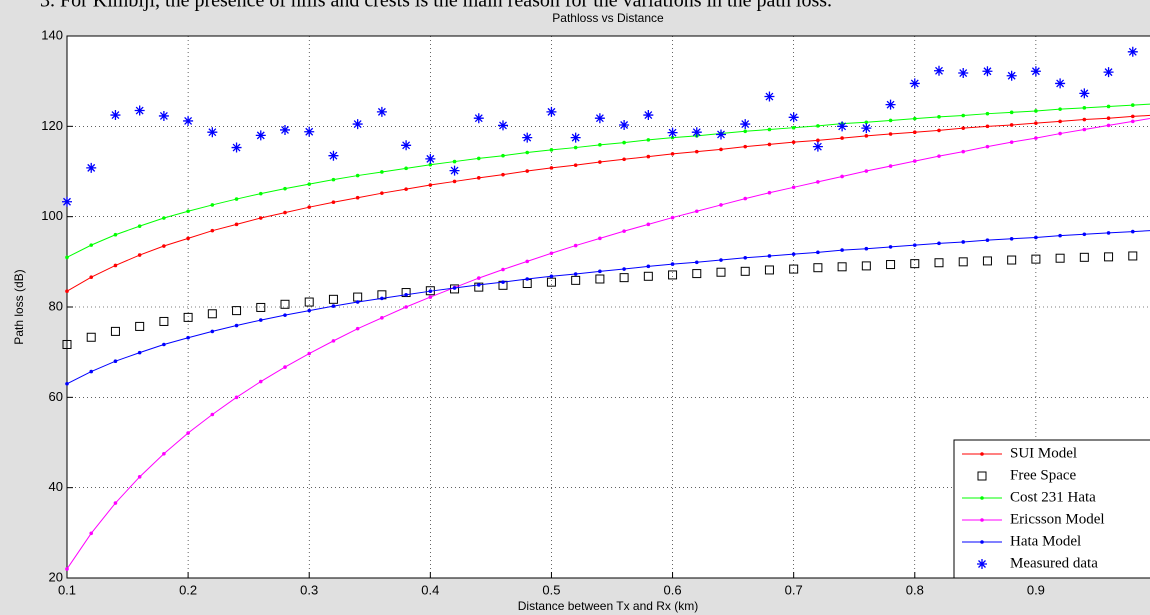  Describe the element at coordinates (608, 606) in the screenshot. I see `x-axis-label: Distance between Tx and Rx (km)` at that location.